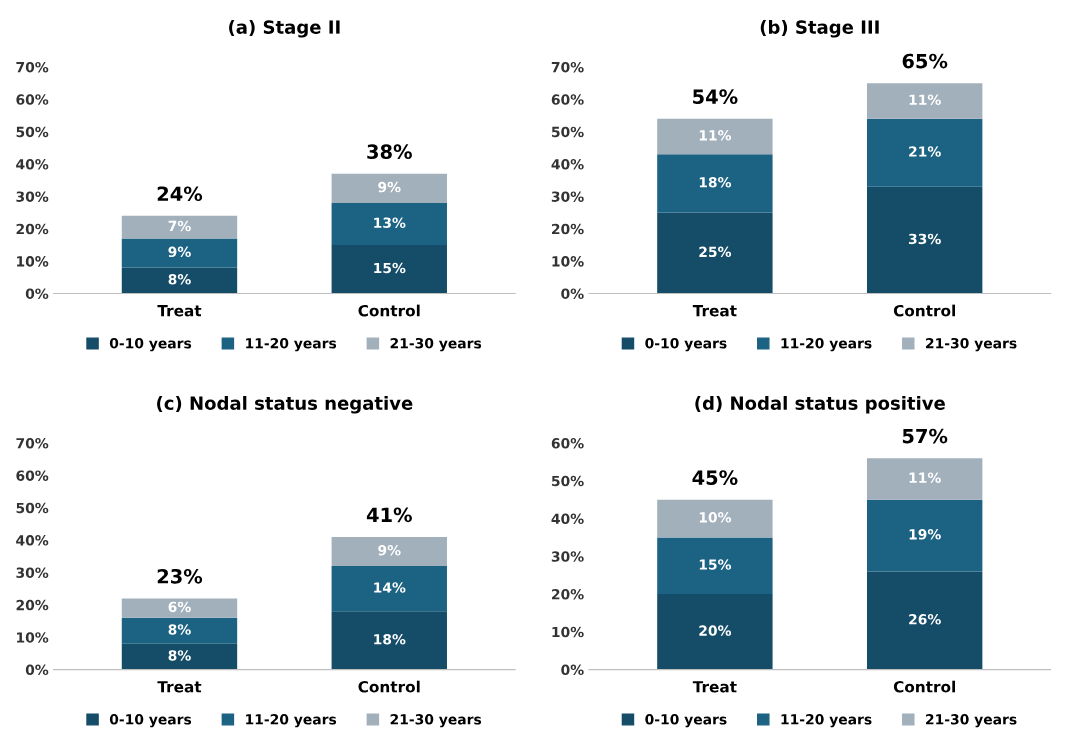  I want to click on total-label: 54%, so click(715, 96).